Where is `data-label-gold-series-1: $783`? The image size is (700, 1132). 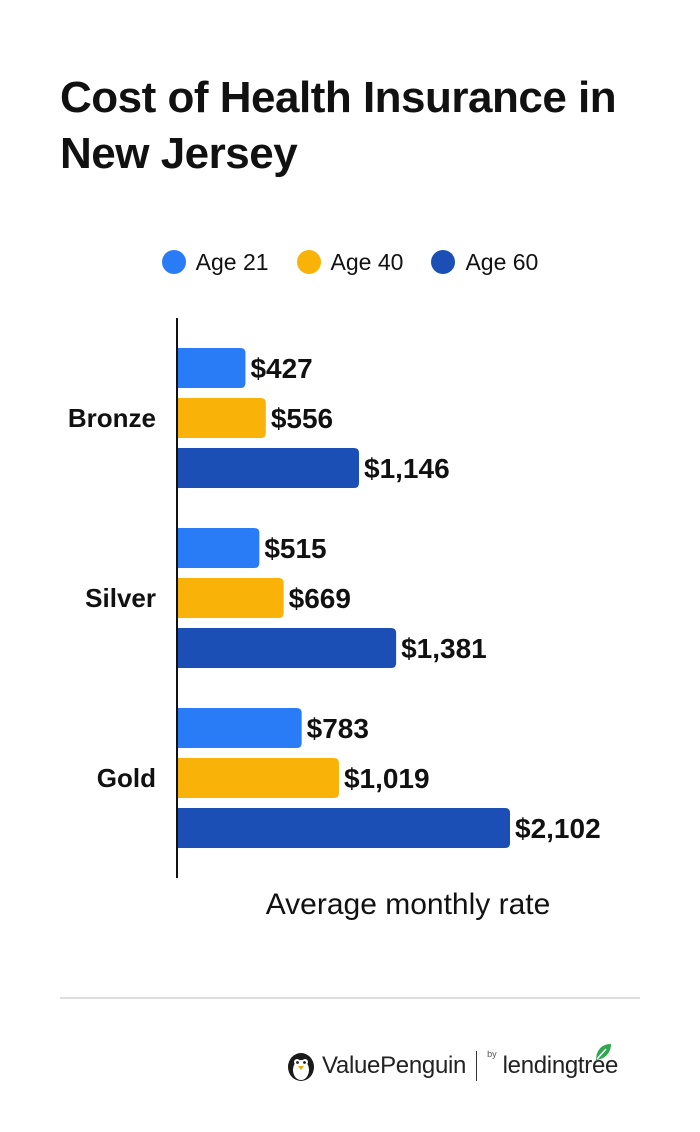
data-label-gold-series-1: $783 is located at coordinates (338, 728).